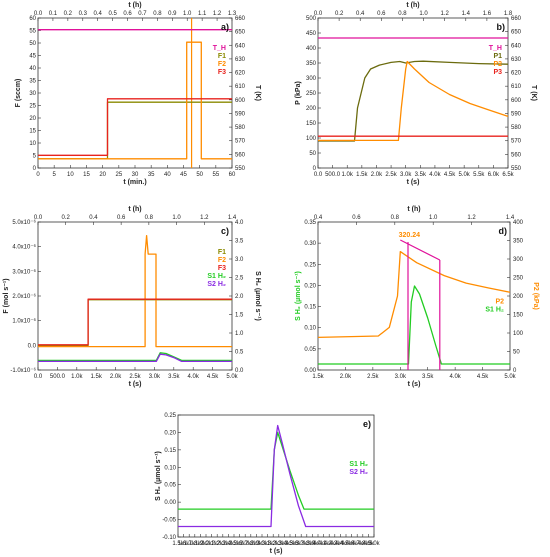  I want to click on x-tick-label: 20, so click(102, 175).